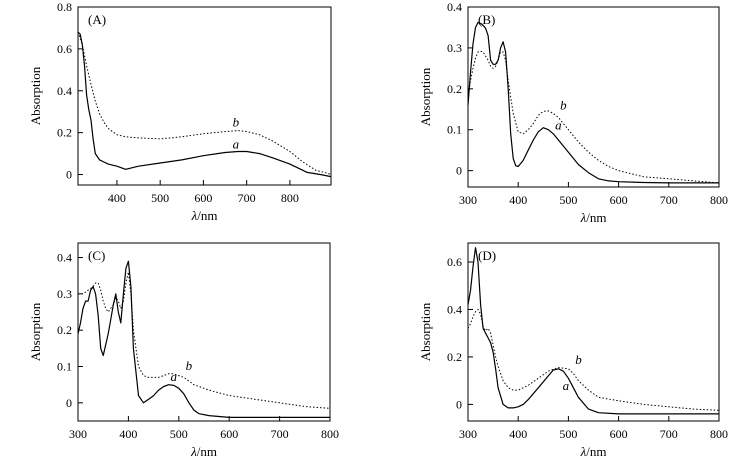 The width and height of the screenshot is (754, 476). I want to click on panel-label: (A), so click(97, 19).